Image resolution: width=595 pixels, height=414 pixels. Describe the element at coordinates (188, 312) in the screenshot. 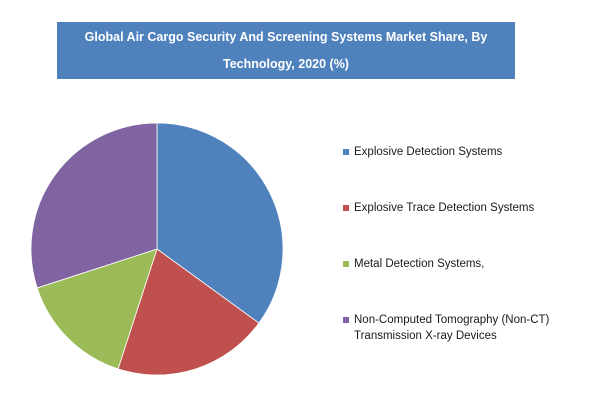

I see `slice-explosive-trace` at that location.